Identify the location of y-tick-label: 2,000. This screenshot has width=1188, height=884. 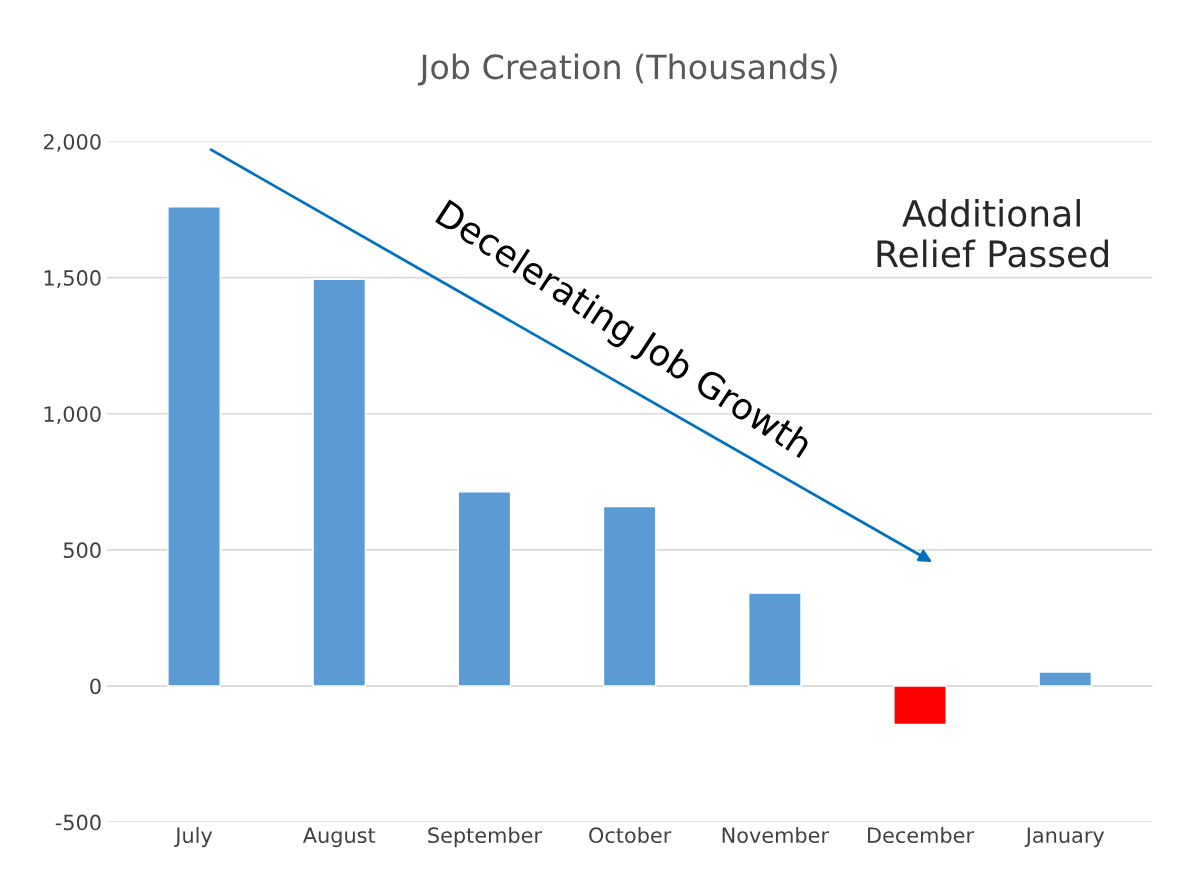
(72, 142).